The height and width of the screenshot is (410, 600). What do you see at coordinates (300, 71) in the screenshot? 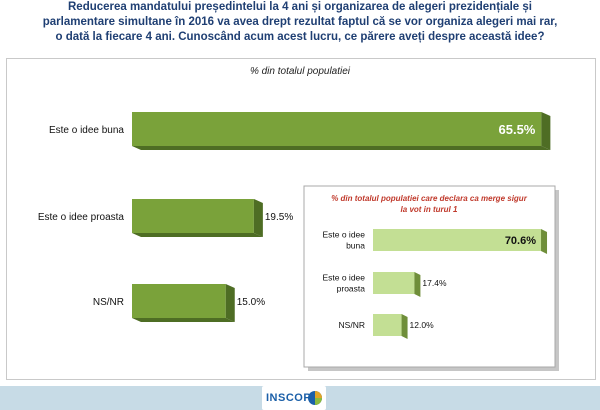
I see `main-chart-title: % din totalul populatiei` at bounding box center [300, 71].